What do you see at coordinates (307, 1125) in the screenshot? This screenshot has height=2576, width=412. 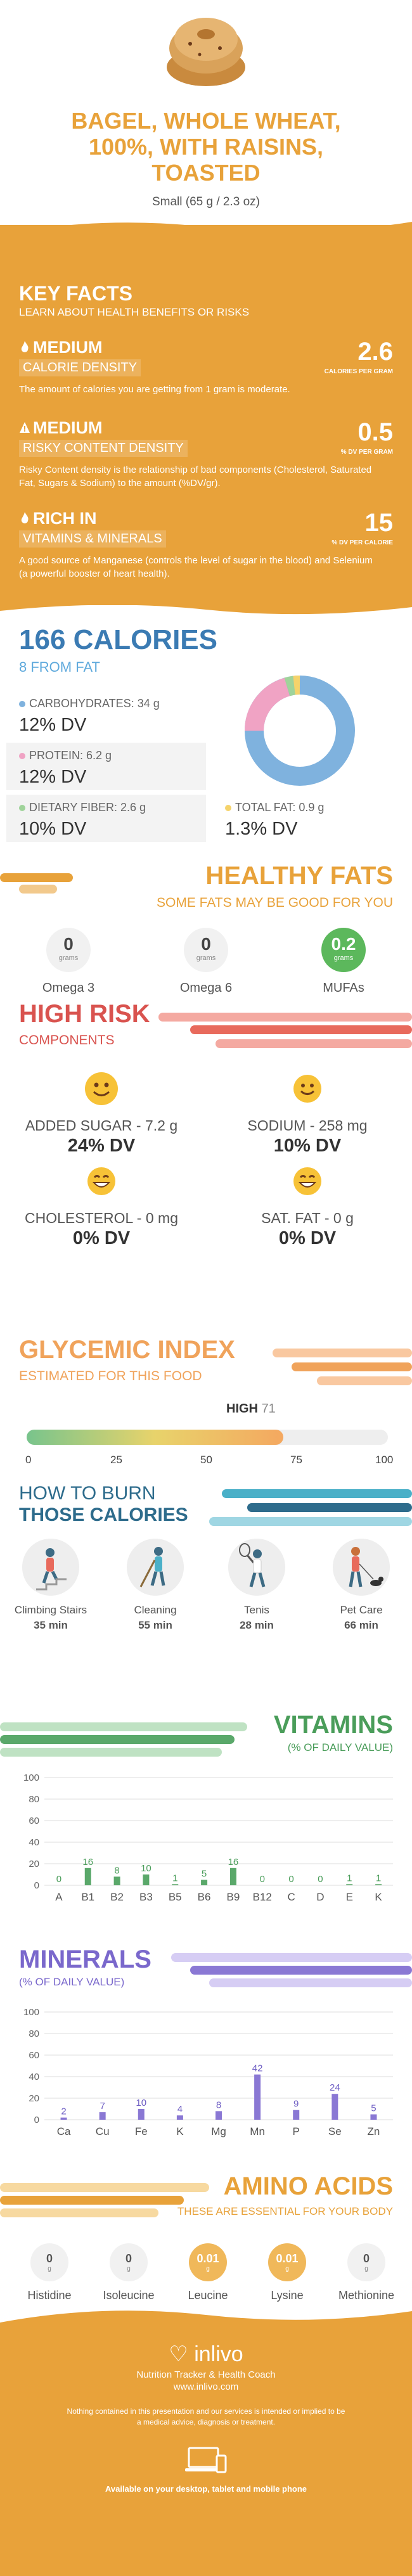 I see `risk-label: SODIUM - 258 mg` at bounding box center [307, 1125].